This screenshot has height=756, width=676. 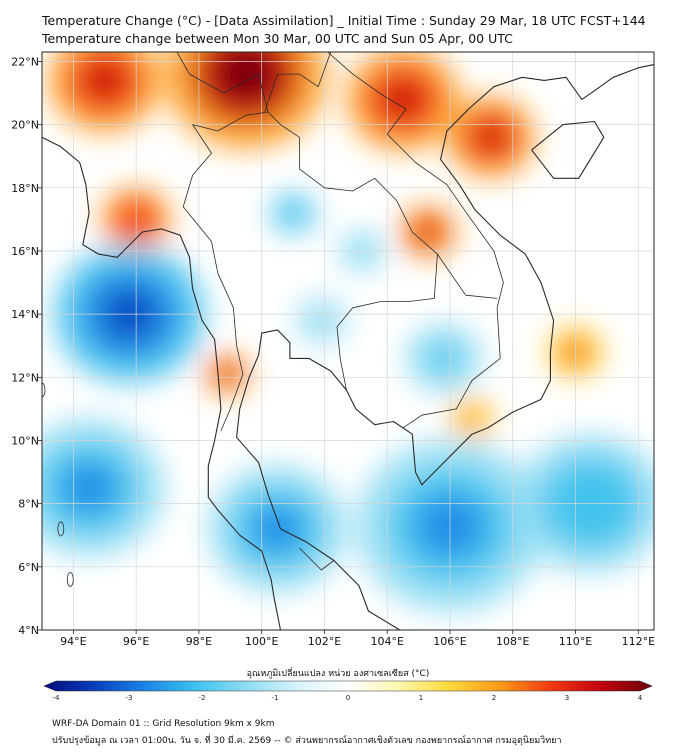 I want to click on x-tick-label: 104°E, so click(x=387, y=641).